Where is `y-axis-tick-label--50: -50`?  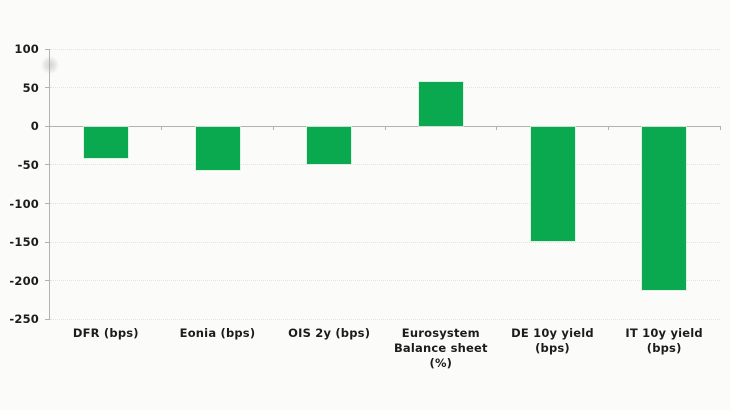 y-axis-tick-label--50: -50 is located at coordinates (28, 164).